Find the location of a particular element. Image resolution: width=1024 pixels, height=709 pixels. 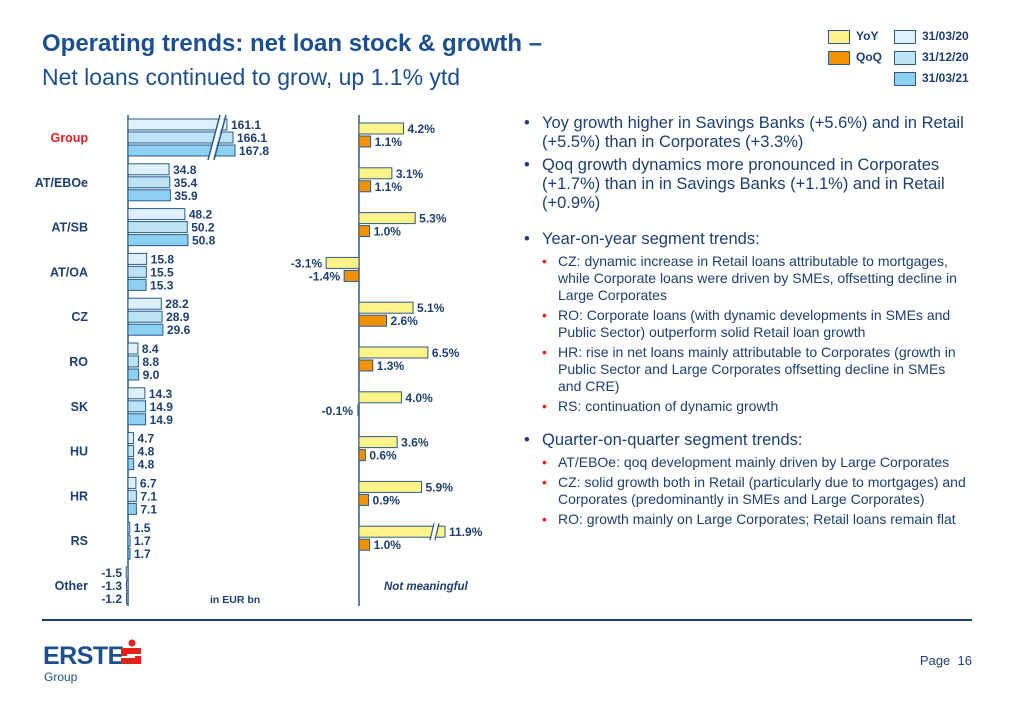

data-label: 15.8 is located at coordinates (163, 259).